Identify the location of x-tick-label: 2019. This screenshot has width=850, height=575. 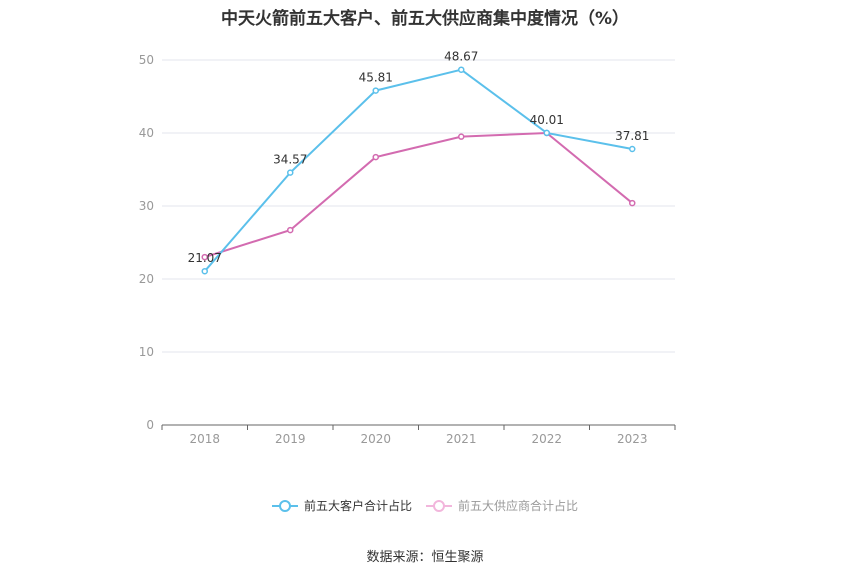
(290, 439).